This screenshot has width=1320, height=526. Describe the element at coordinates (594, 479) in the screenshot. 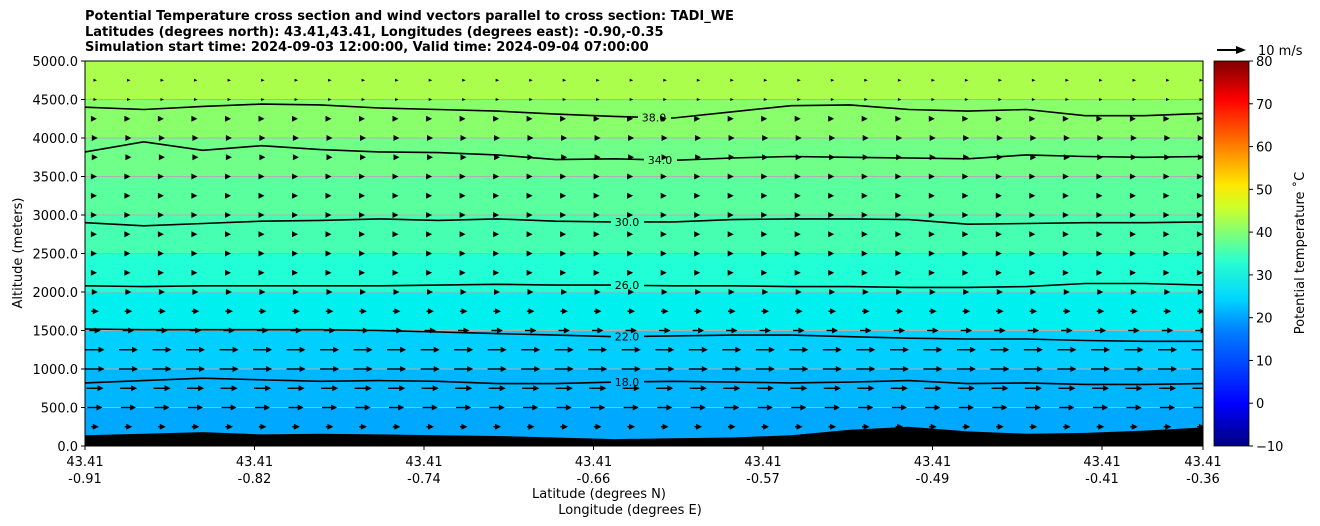

I see `x-tick-label-lon: -0.66` at that location.